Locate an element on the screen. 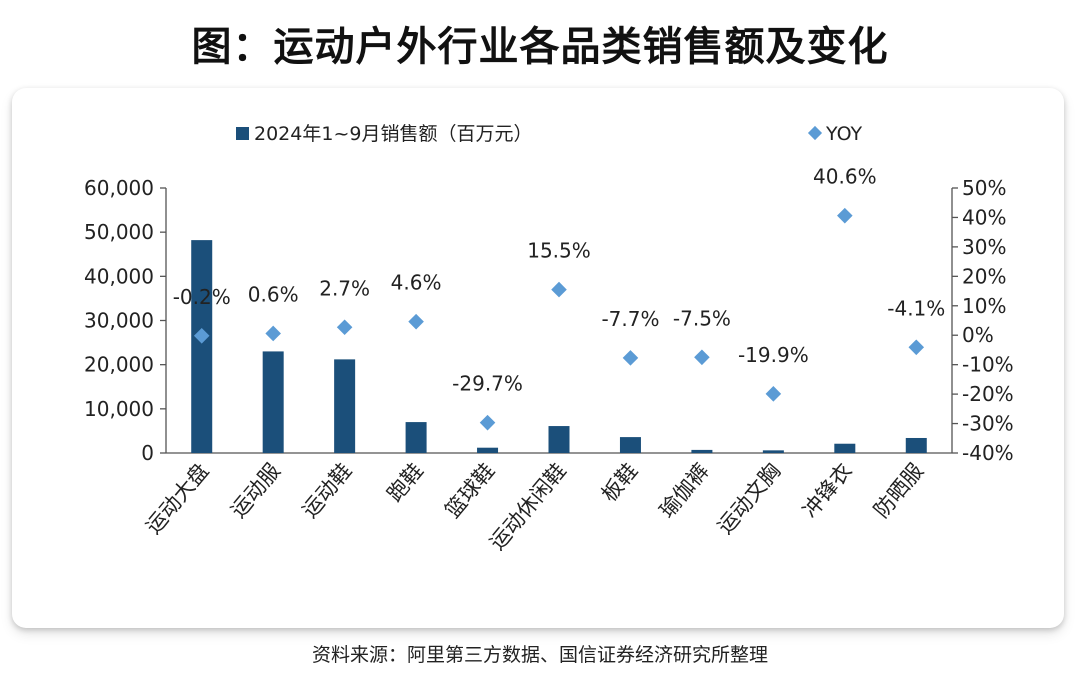 This screenshot has height=678, width=1080. legend-bar-label: 2024年1~9月销售额（百万元） is located at coordinates (393, 134).